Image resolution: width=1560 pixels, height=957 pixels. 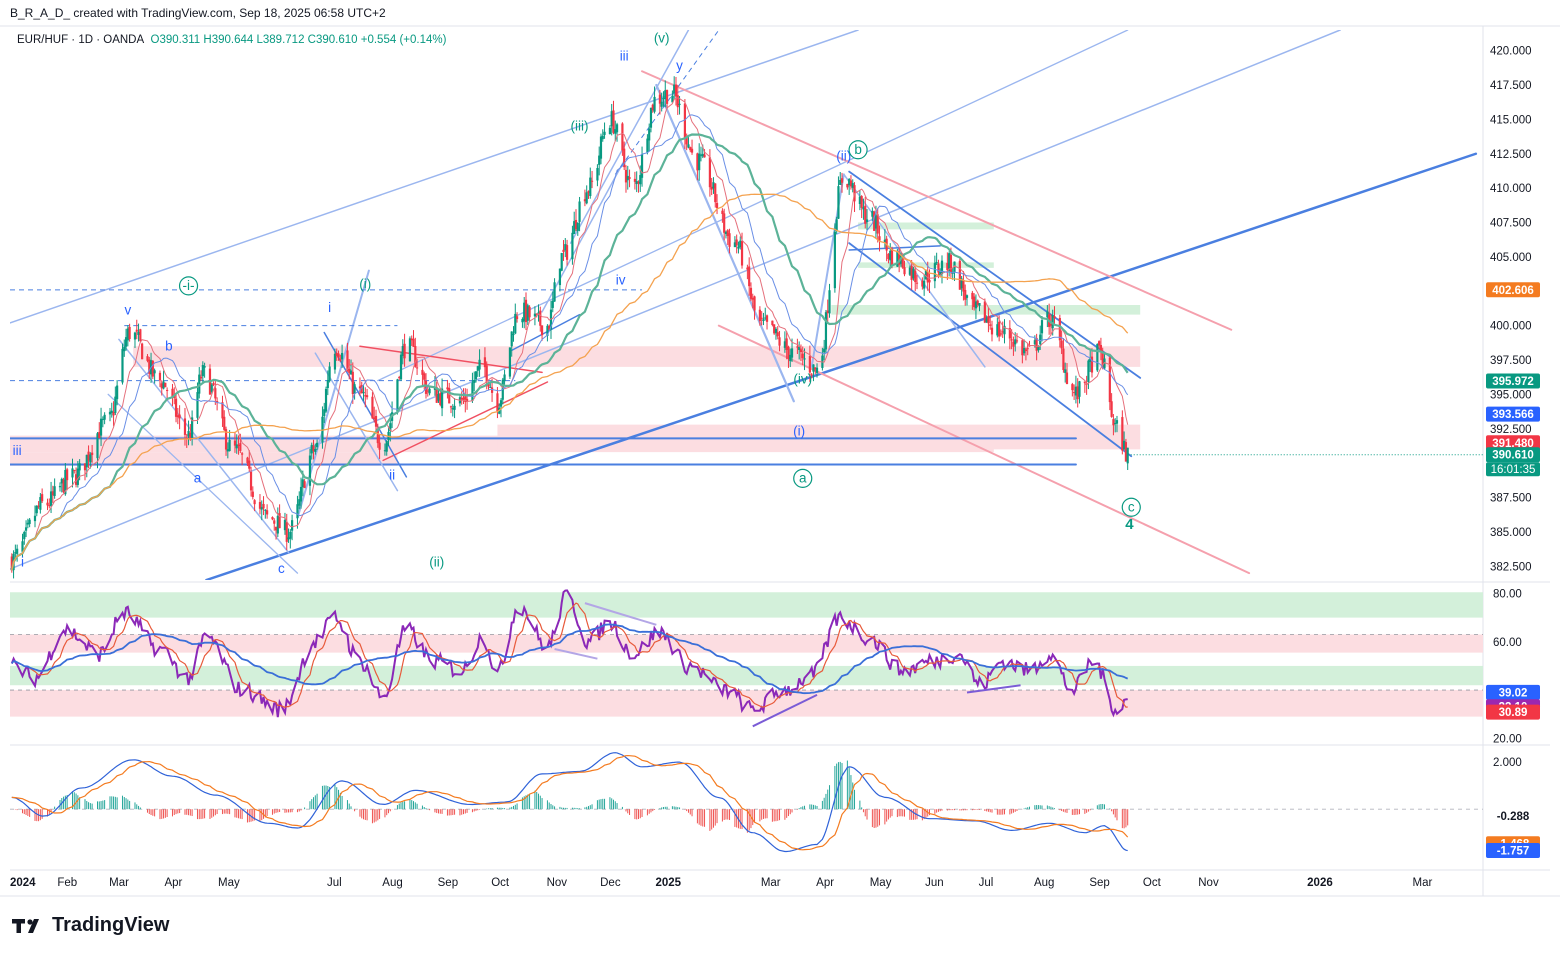 What do you see at coordinates (1513, 852) in the screenshot?
I see `macd-value-label: -1.757` at bounding box center [1513, 852].